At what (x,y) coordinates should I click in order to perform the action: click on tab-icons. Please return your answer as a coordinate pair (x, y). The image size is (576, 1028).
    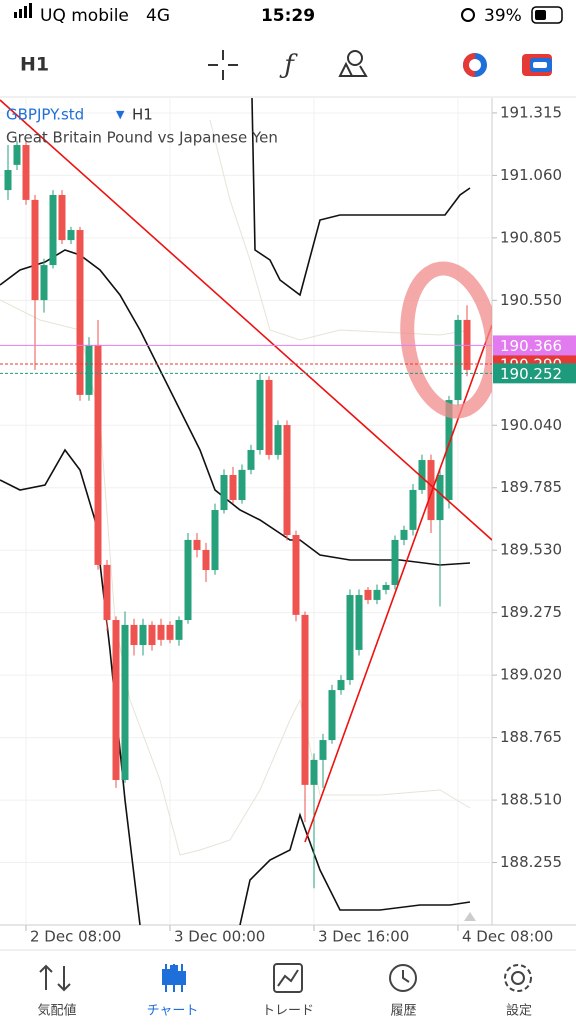
    Looking at the image, I should click on (285, 978).